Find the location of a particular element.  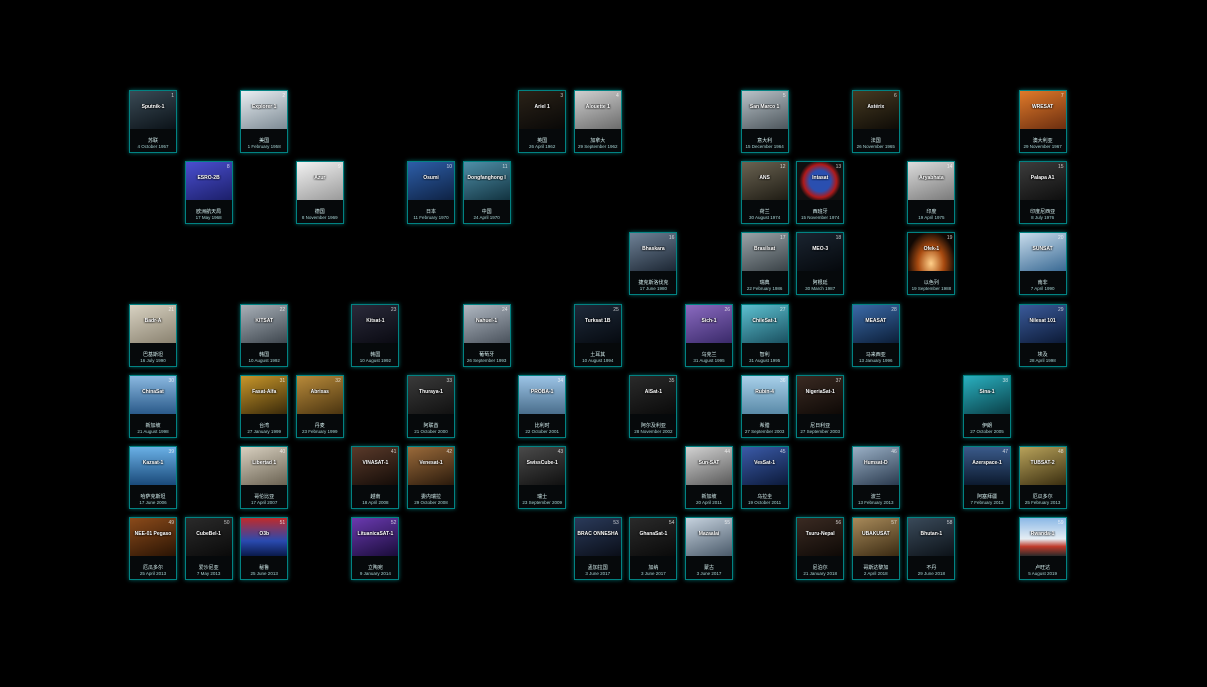

satellite-card: 48 TUBSAT-2 厄瓜多尔 25 February 2013 is located at coordinates (1042, 477).